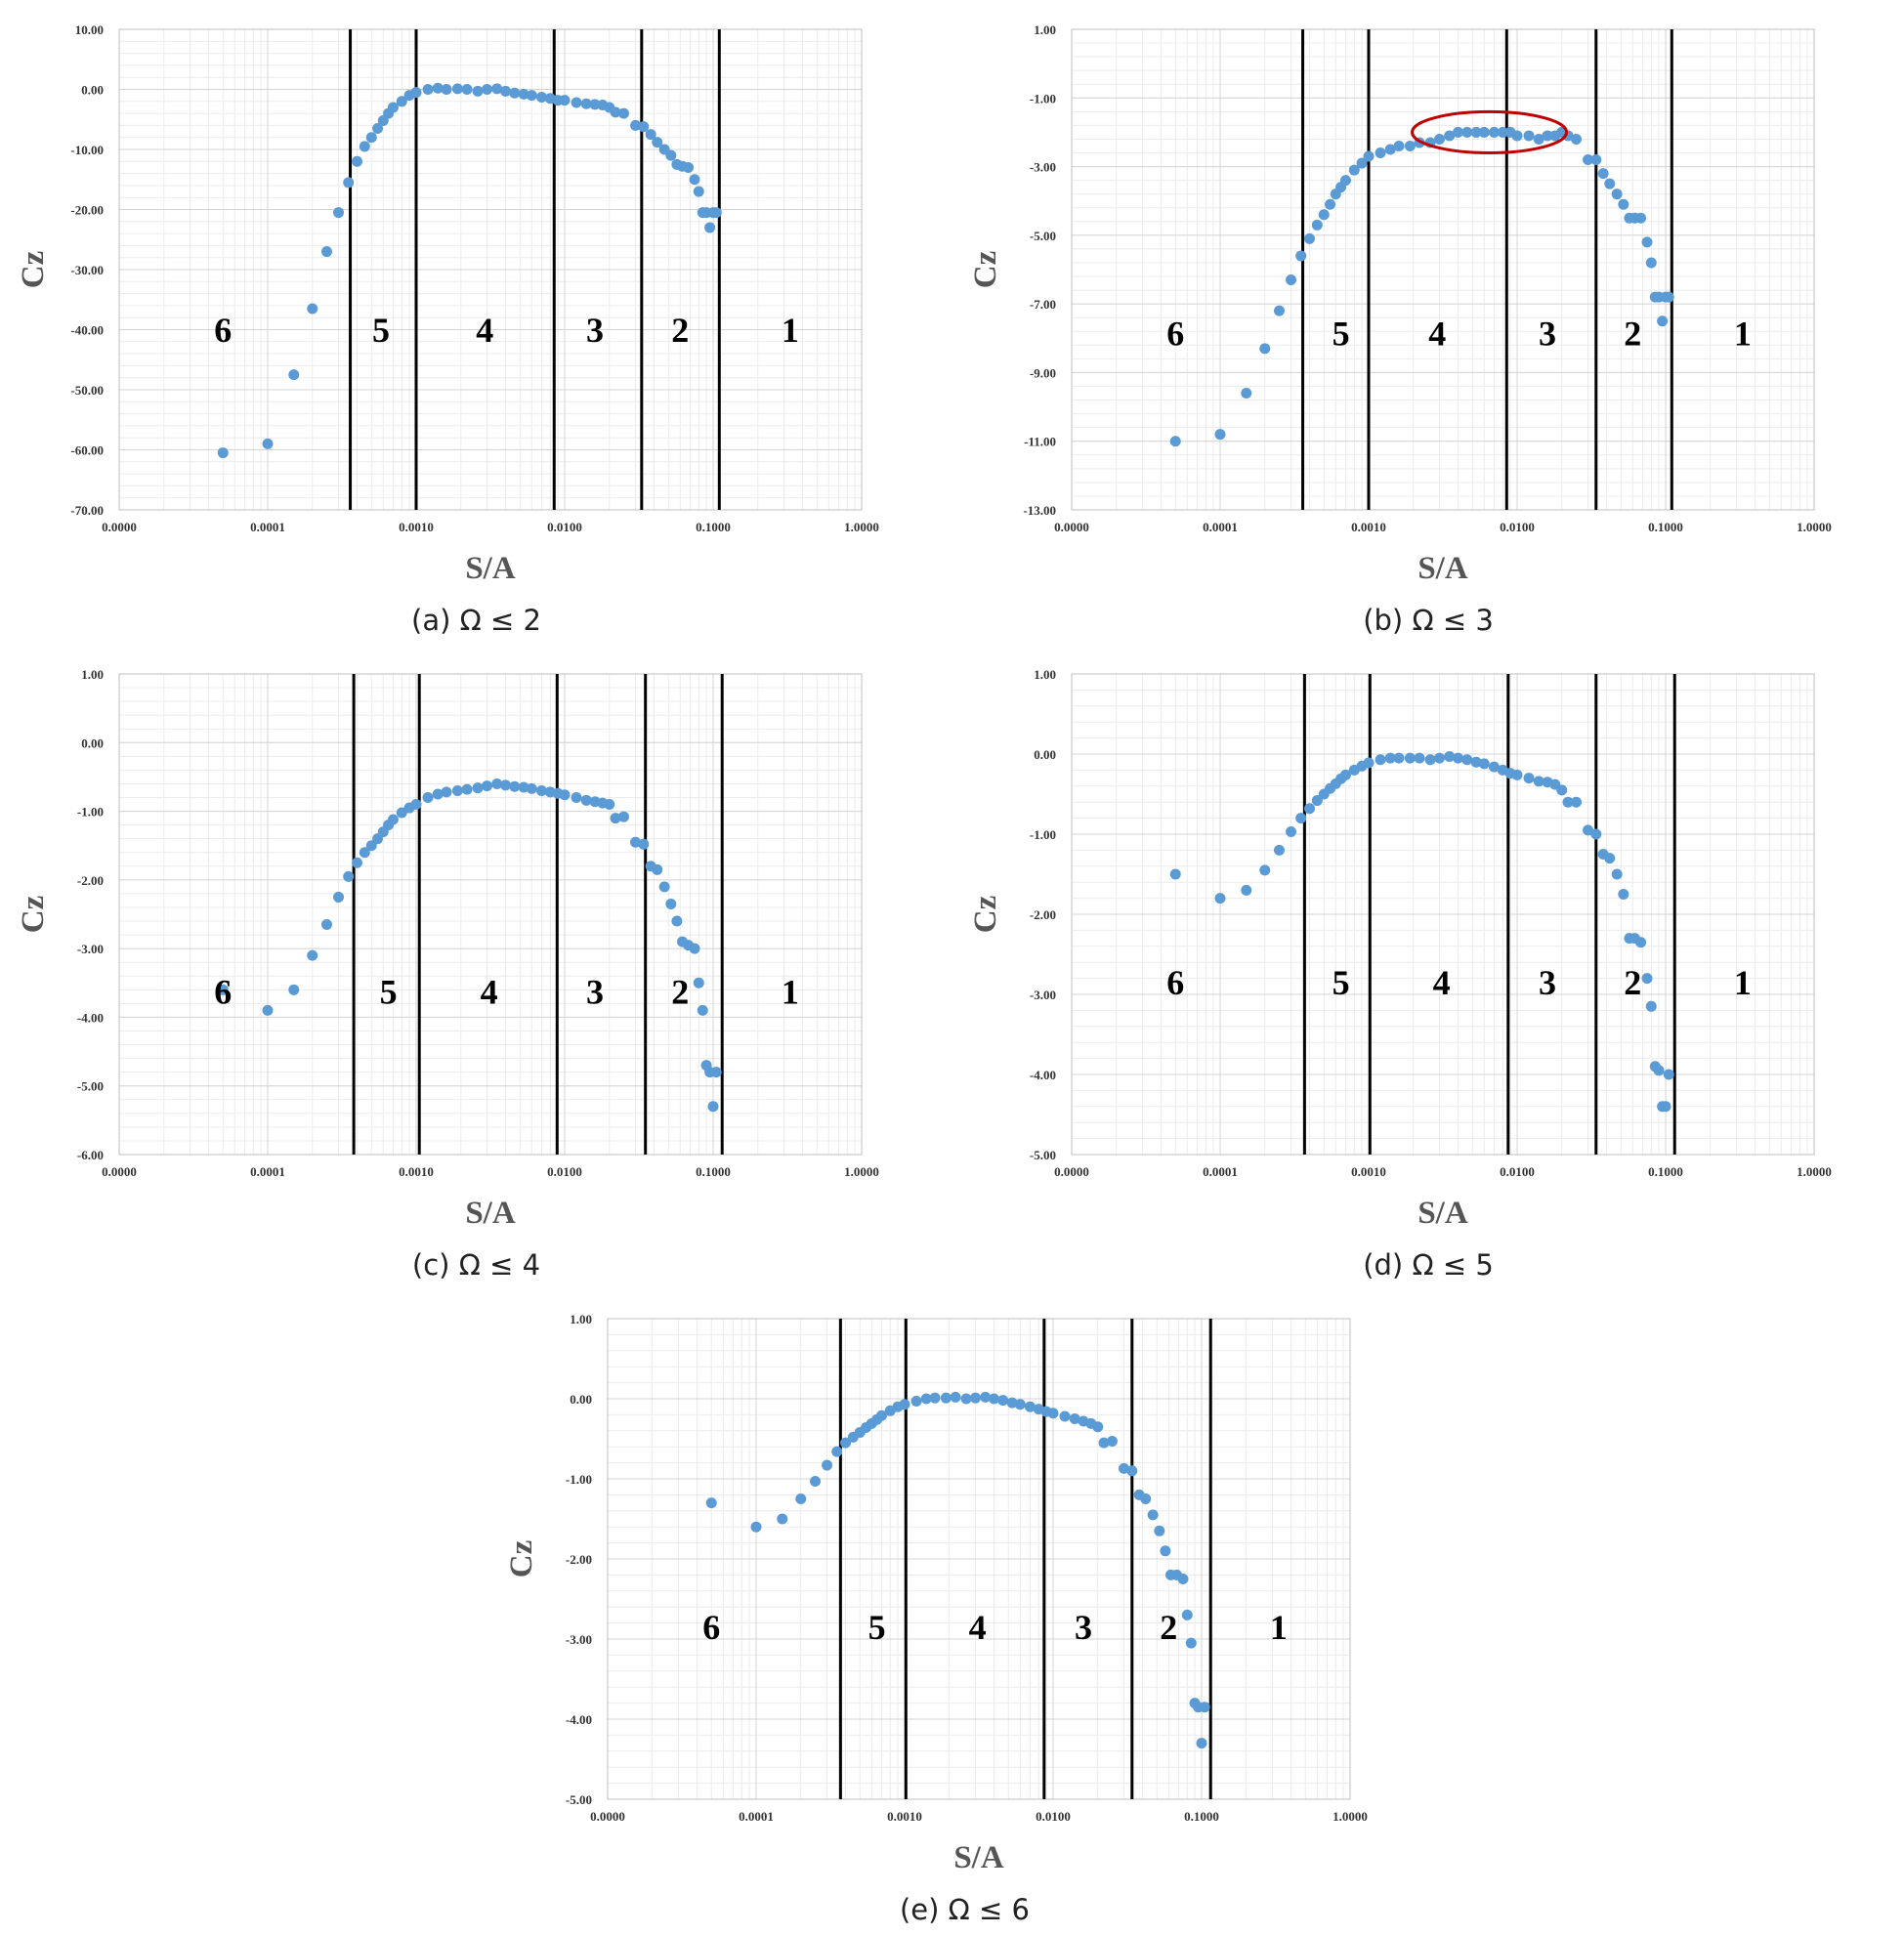 The height and width of the screenshot is (1935, 1904). What do you see at coordinates (87, 270) in the screenshot?
I see `y-tick-label: -30.00` at bounding box center [87, 270].